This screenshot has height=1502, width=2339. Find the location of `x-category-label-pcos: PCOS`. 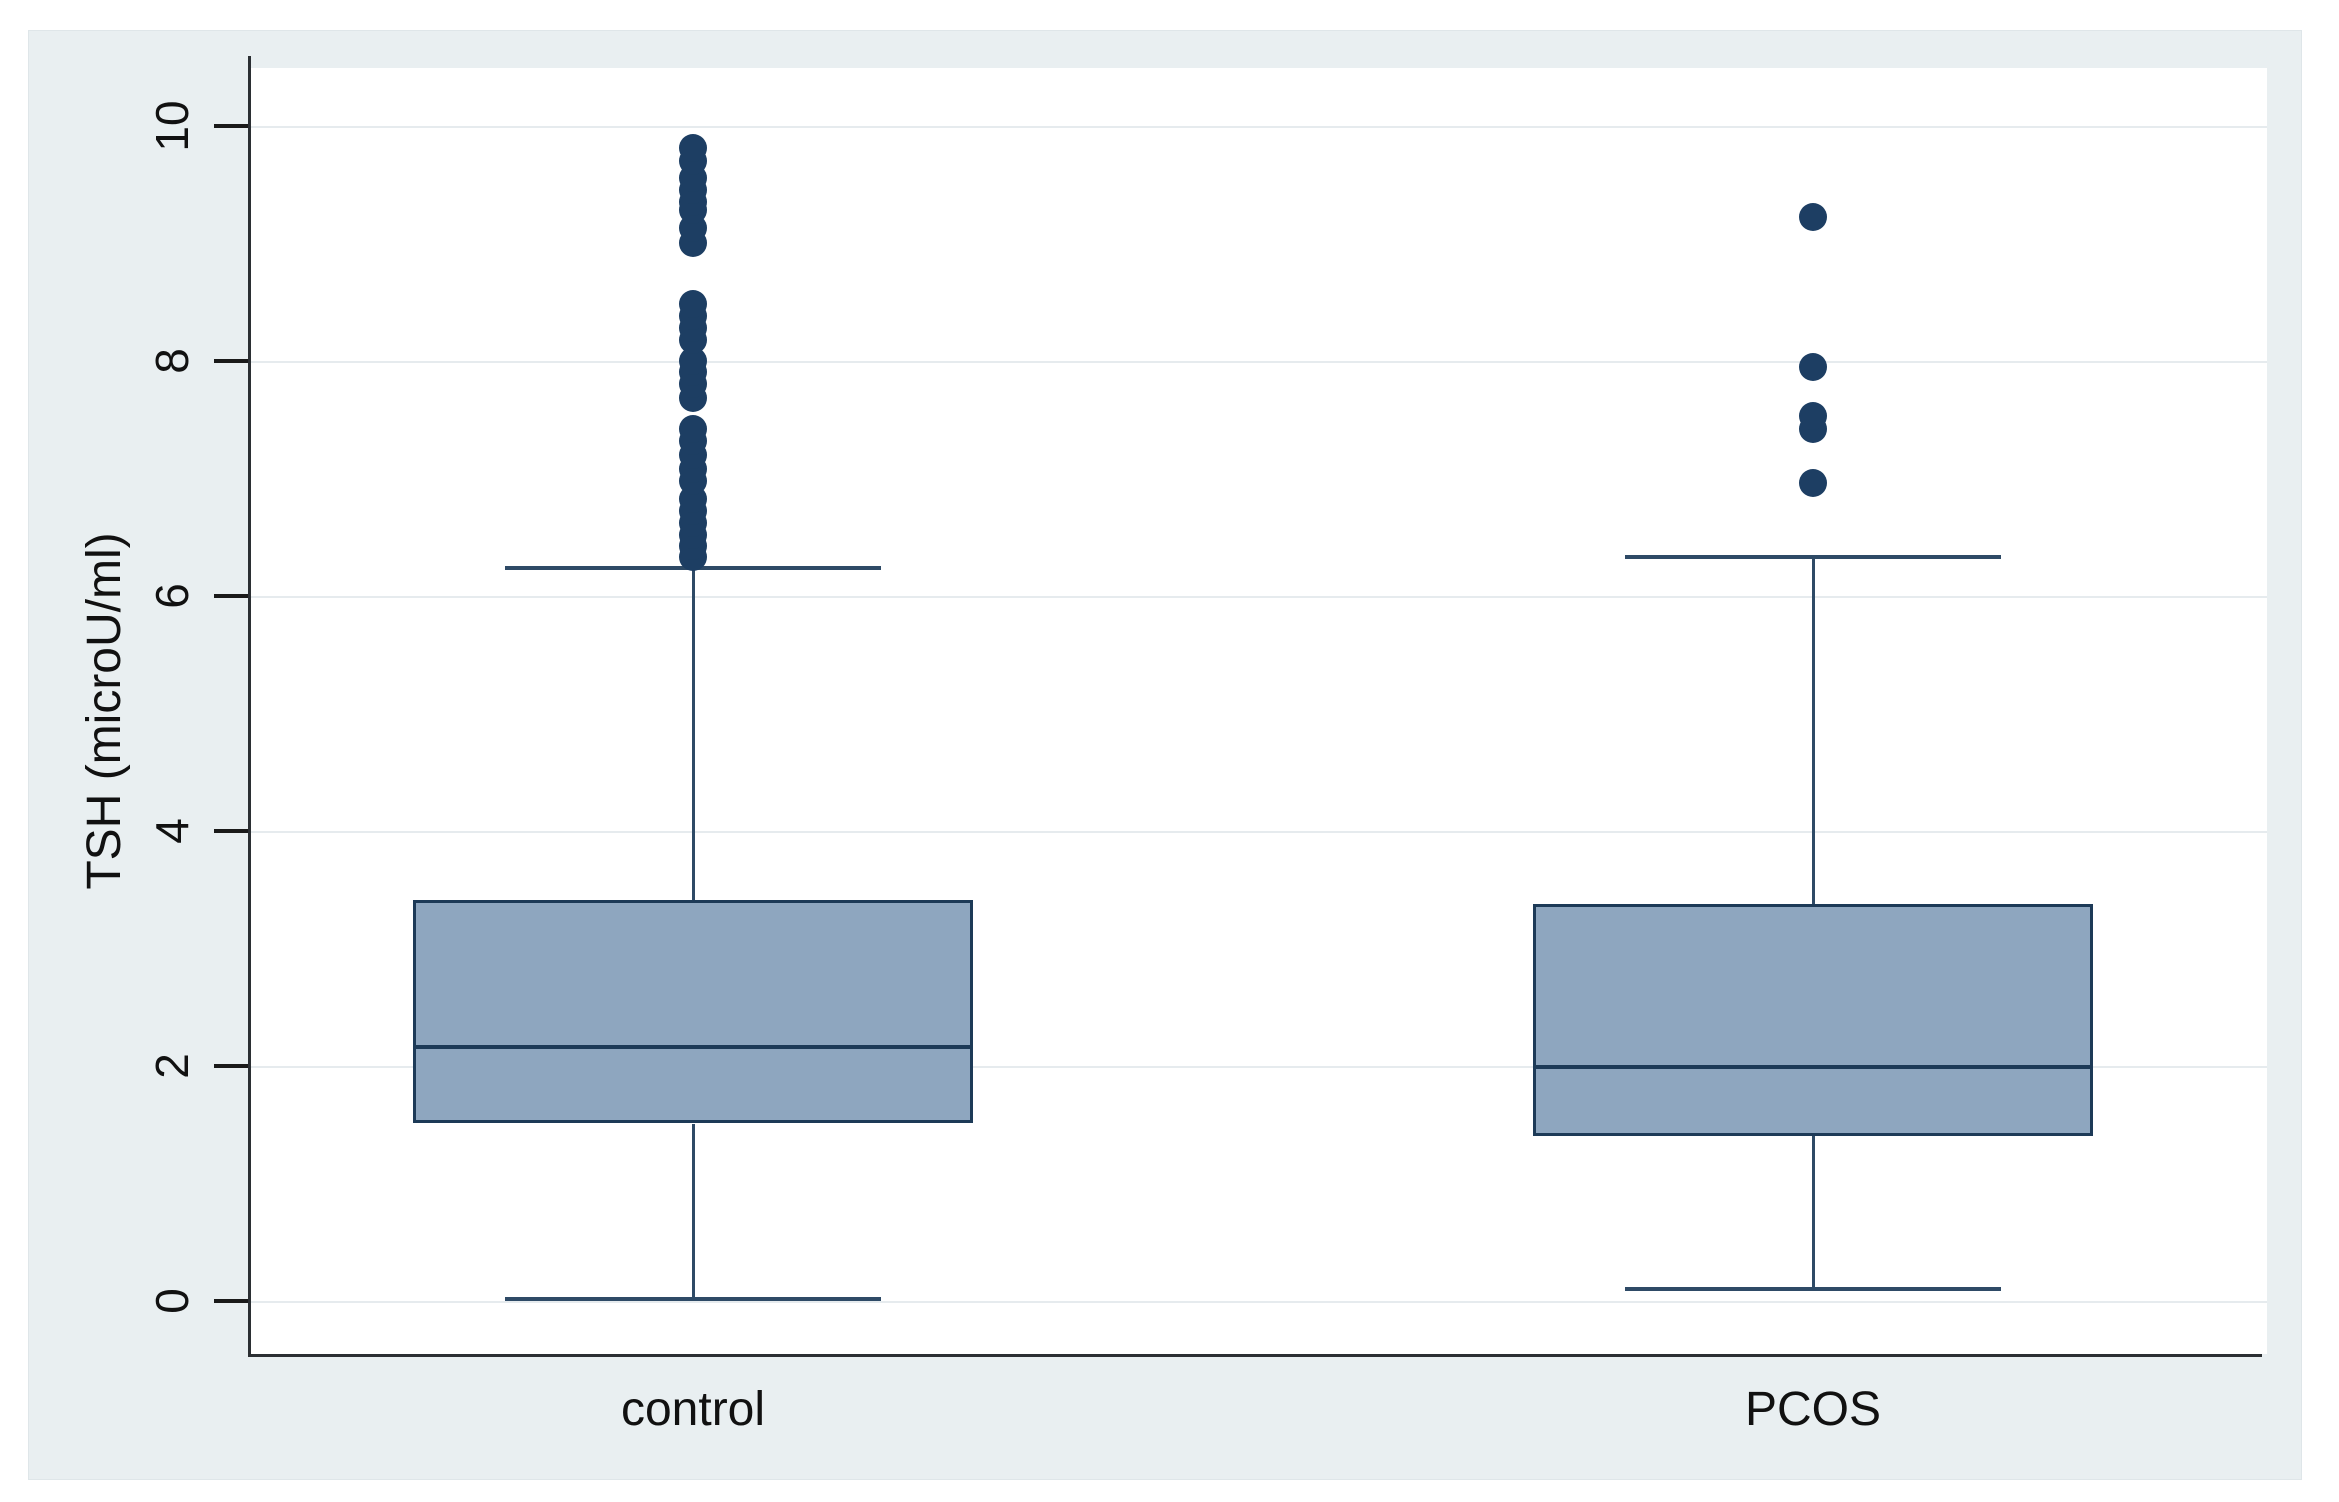

x-category-label-pcos: PCOS is located at coordinates (1813, 1409).